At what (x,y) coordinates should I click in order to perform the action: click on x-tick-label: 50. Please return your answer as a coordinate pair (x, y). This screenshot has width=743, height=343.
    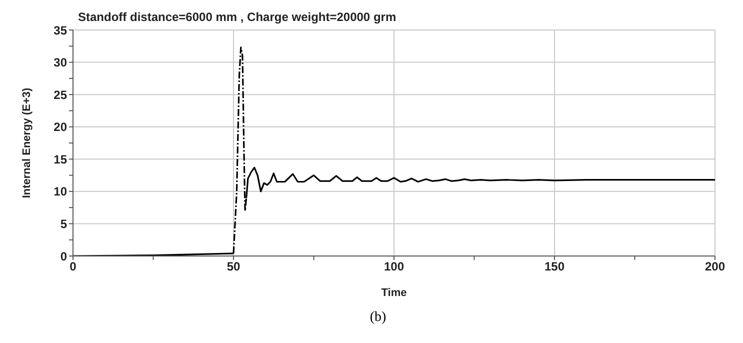
    Looking at the image, I should click on (233, 267).